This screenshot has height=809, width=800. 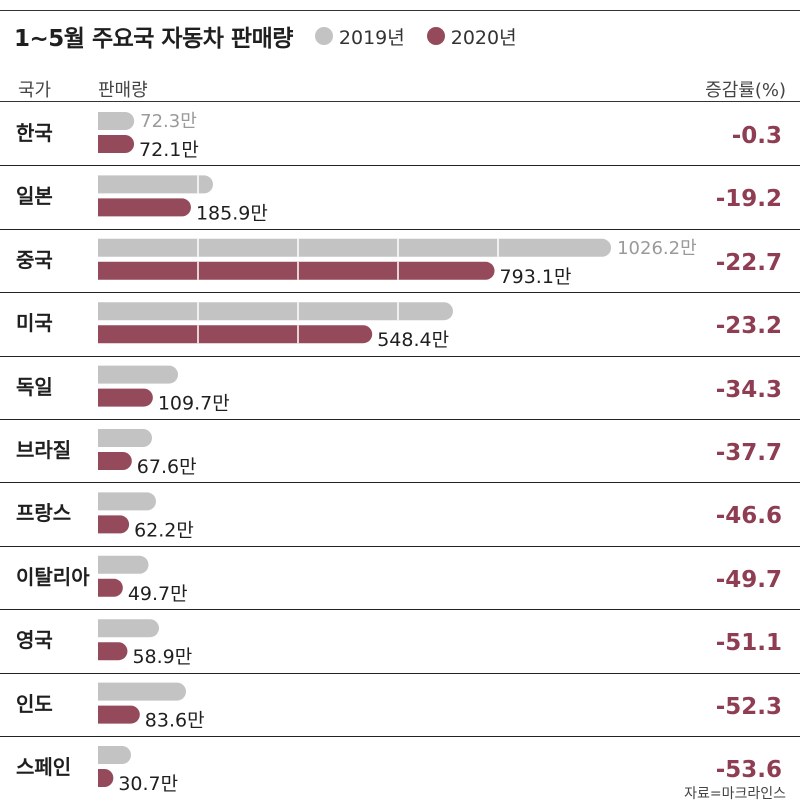 What do you see at coordinates (748, 516) in the screenshot?
I see `change-value: -46.6` at bounding box center [748, 516].